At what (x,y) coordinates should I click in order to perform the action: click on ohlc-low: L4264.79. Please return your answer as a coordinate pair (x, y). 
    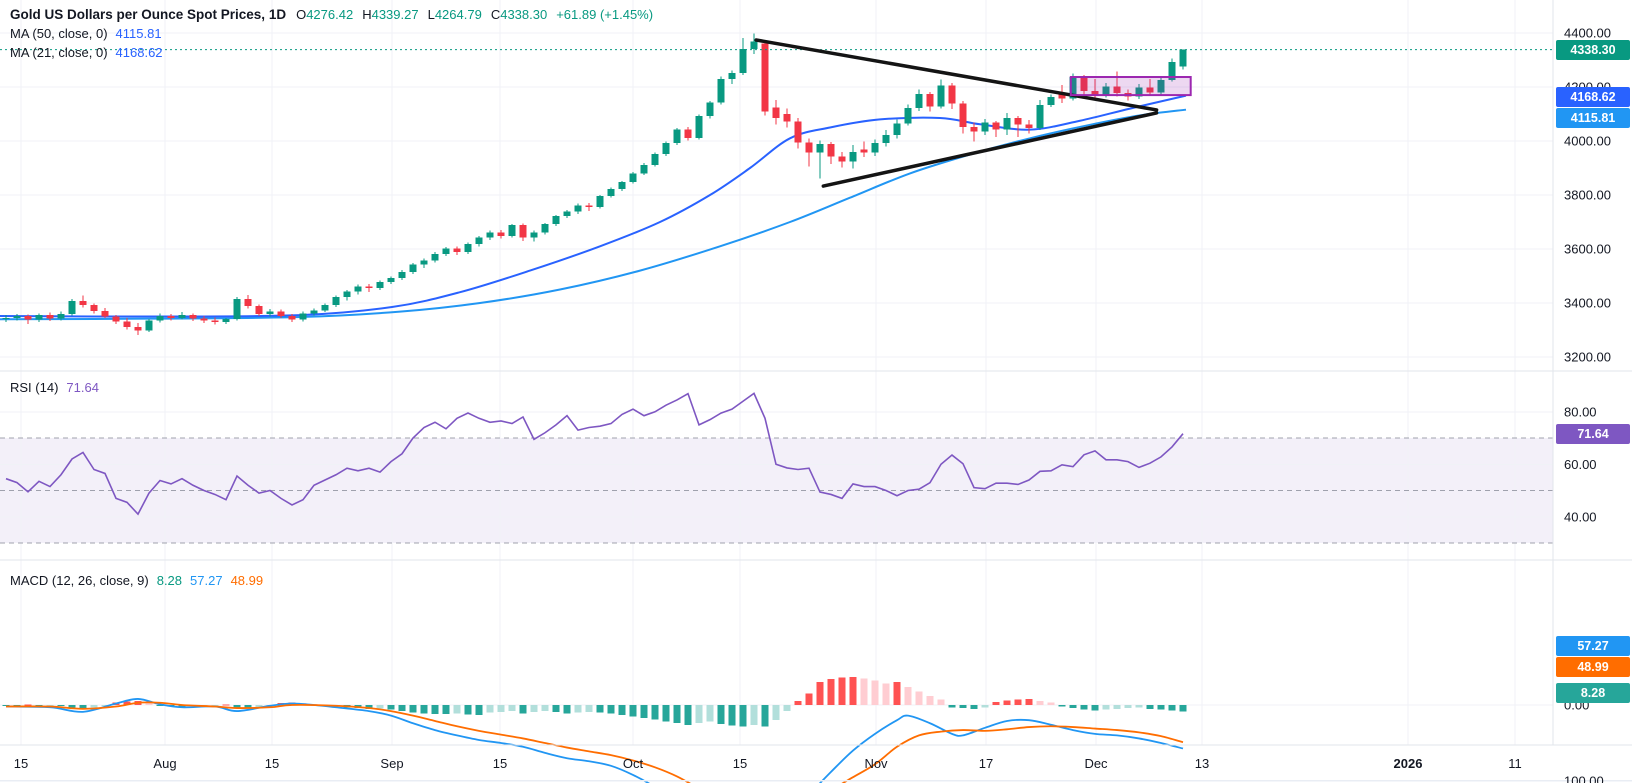
    Looking at the image, I should click on (455, 14).